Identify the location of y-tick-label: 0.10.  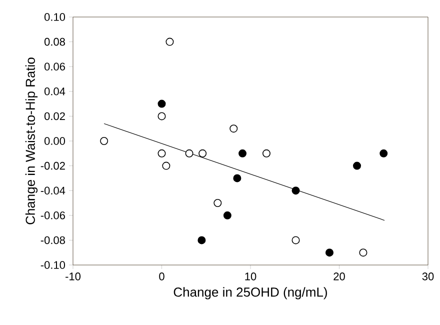
(55, 17).